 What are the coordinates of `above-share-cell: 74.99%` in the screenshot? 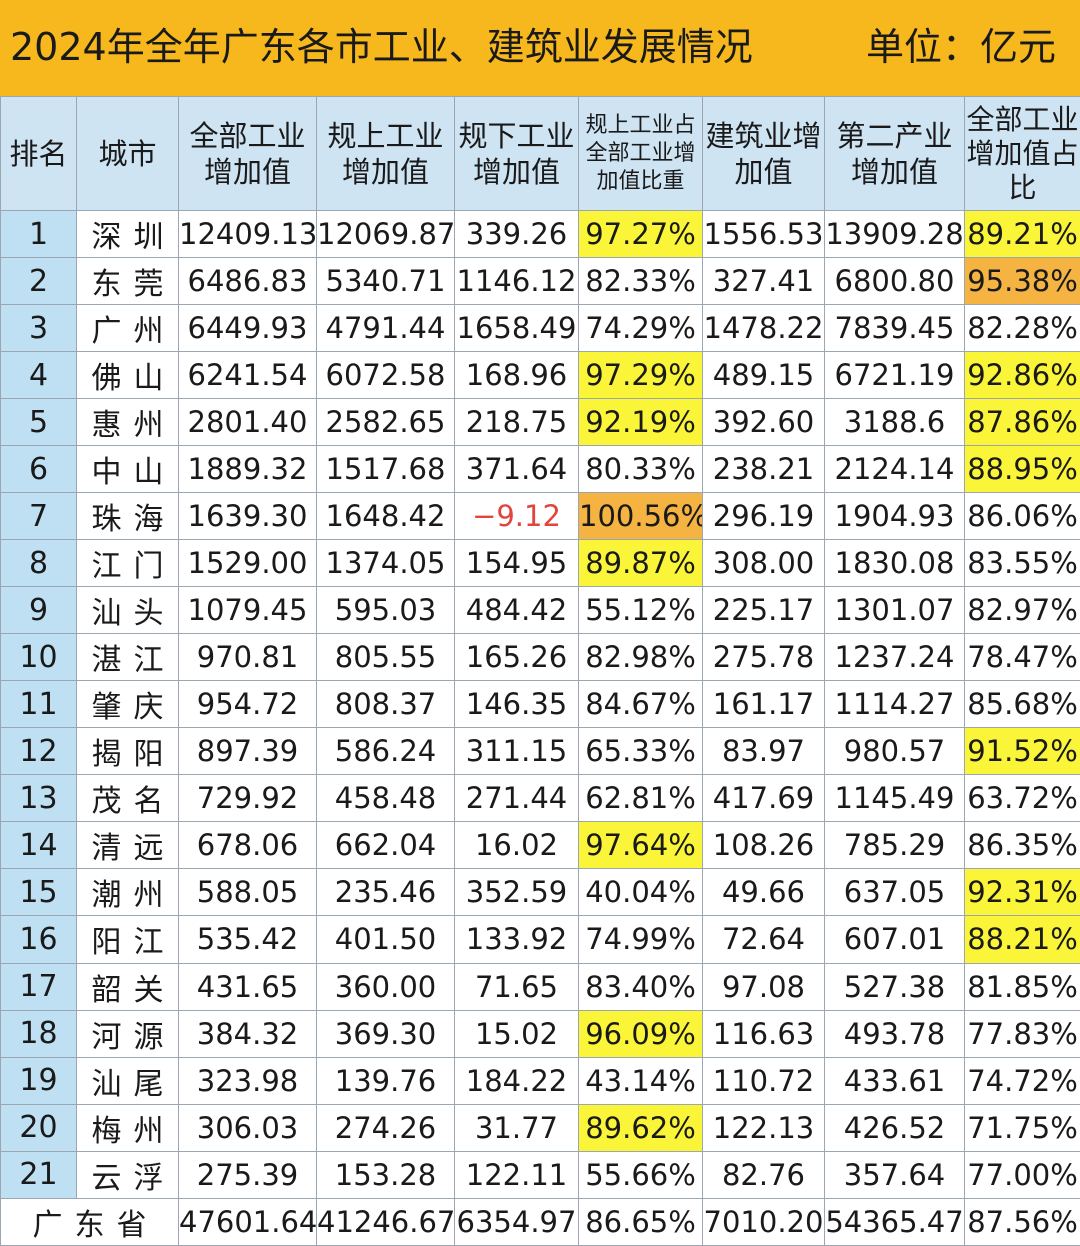 It's located at (640, 939).